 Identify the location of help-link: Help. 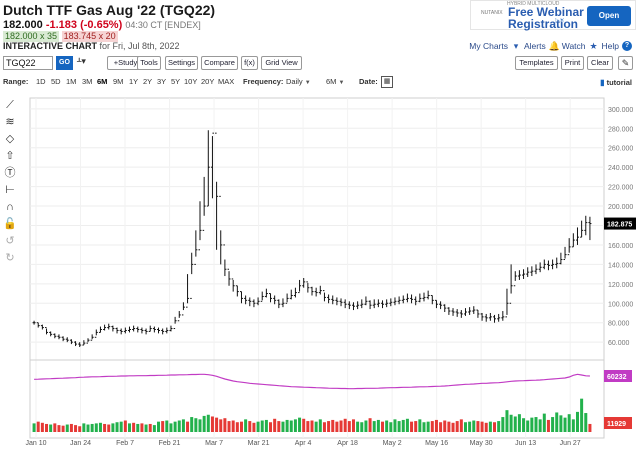
(610, 46).